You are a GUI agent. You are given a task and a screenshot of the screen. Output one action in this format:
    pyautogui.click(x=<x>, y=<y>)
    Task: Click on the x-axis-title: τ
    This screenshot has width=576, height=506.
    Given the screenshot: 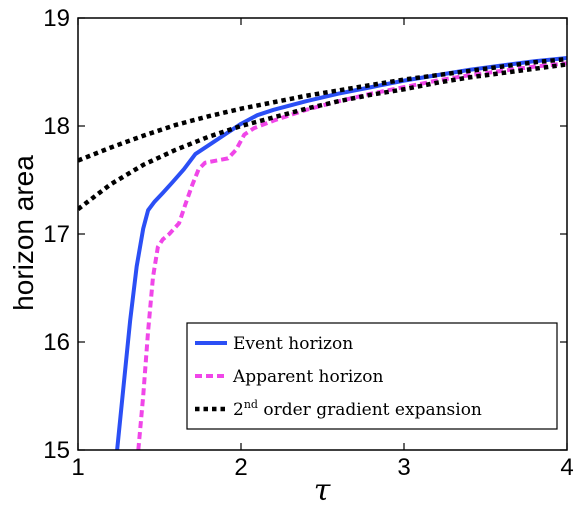 What is the action you would take?
    pyautogui.click(x=322, y=489)
    